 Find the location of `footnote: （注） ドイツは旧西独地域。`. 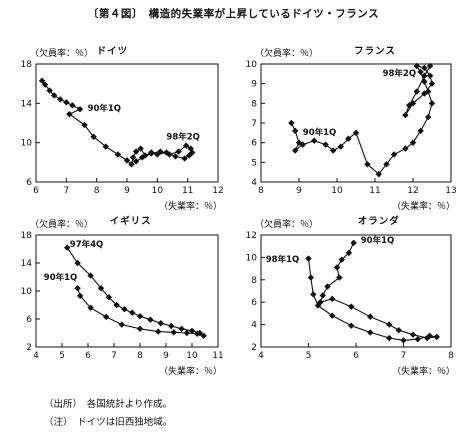

footnote: （注） ドイツは旧西独地域。 is located at coordinates (108, 422).